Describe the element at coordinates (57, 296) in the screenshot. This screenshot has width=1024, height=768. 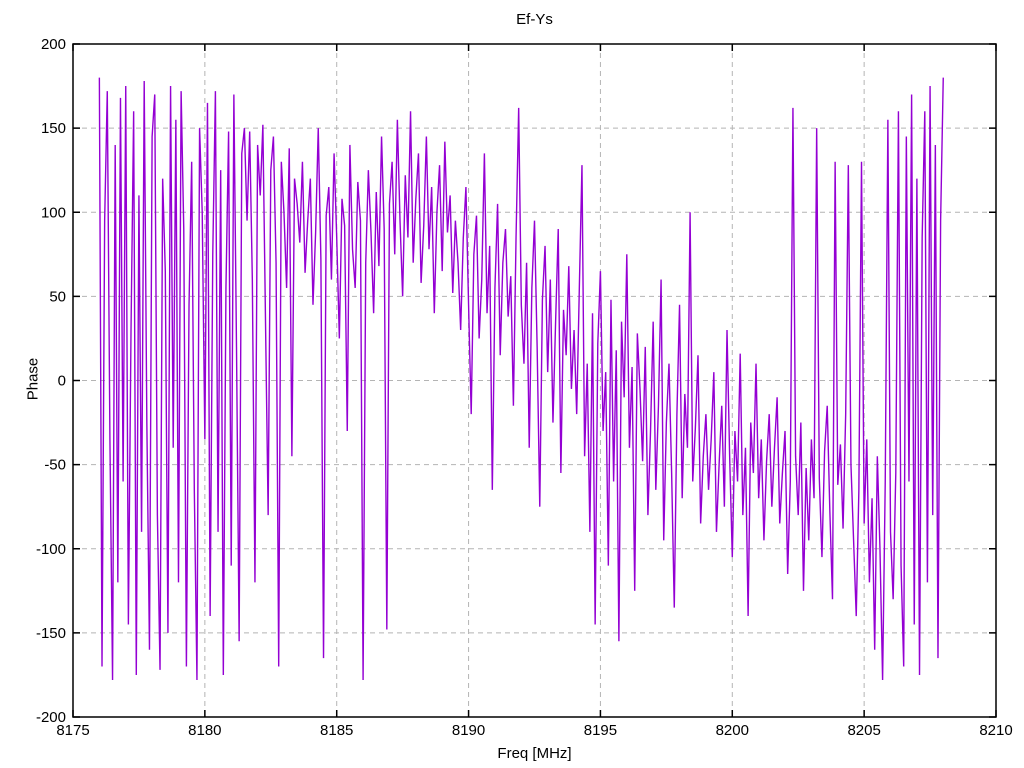
I see `y-tick-label: 50` at that location.